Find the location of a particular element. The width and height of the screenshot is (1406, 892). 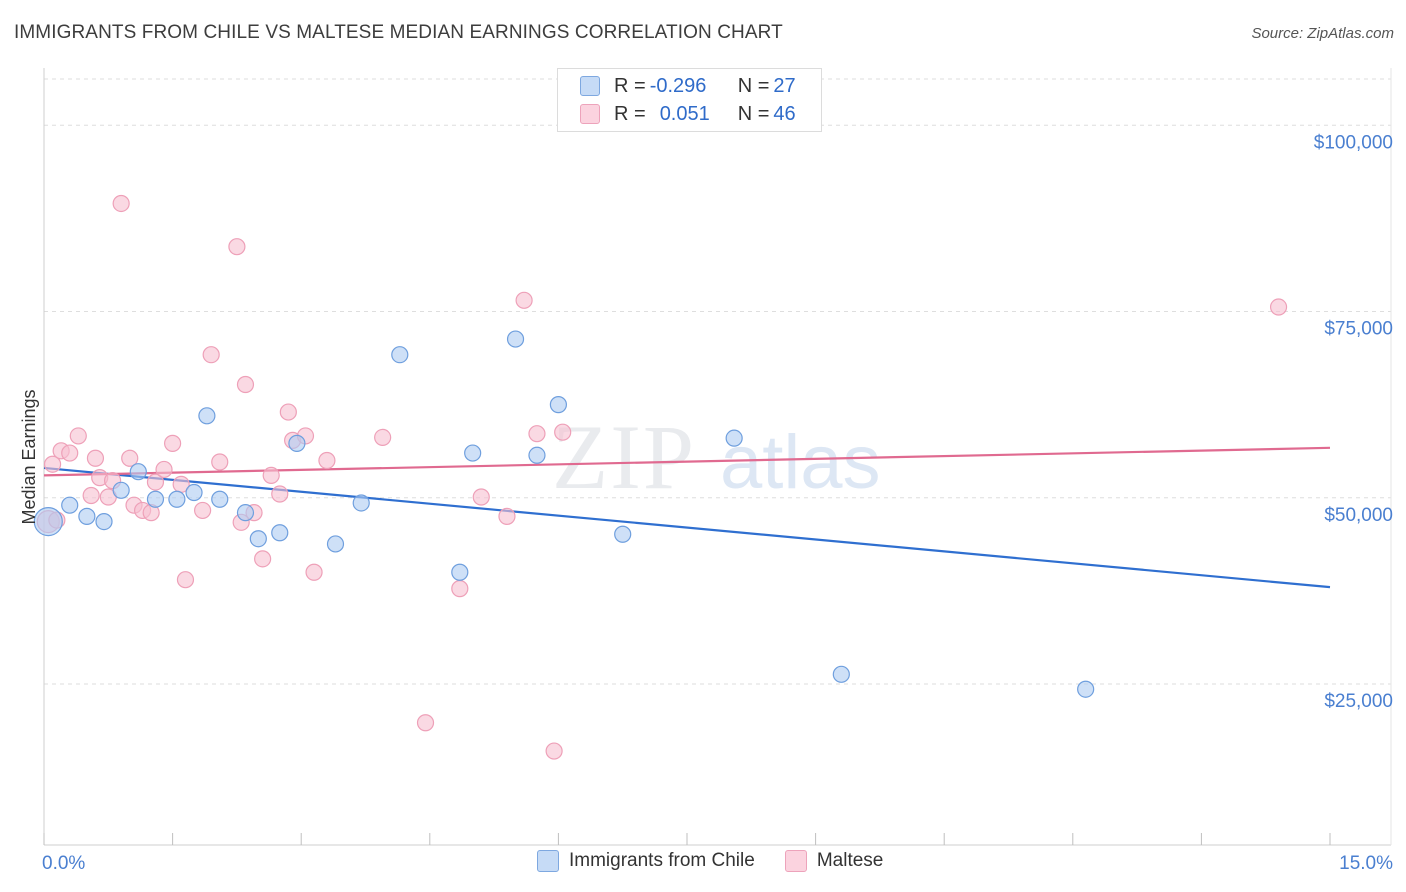

x-ticks is located at coordinates (687, 839).